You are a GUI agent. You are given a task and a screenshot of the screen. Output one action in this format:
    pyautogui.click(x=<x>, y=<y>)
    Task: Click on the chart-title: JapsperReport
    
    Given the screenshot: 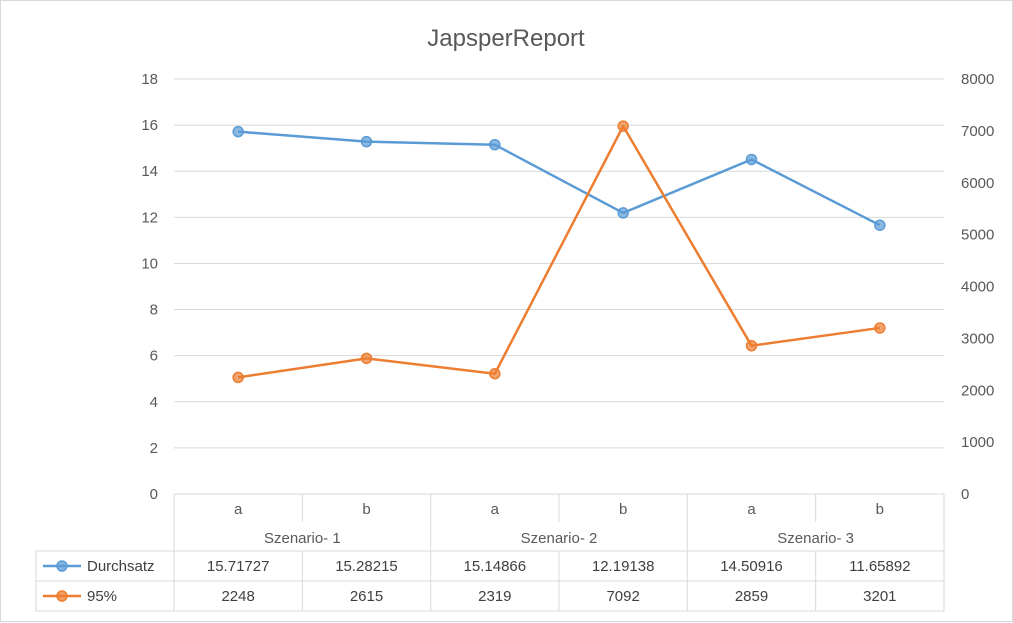 What is the action you would take?
    pyautogui.click(x=506, y=38)
    